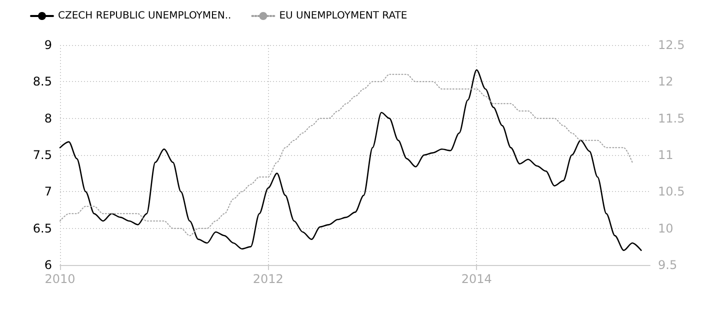 The width and height of the screenshot is (710, 320). What do you see at coordinates (48, 265) in the screenshot?
I see `y-tick-label: 6` at bounding box center [48, 265].